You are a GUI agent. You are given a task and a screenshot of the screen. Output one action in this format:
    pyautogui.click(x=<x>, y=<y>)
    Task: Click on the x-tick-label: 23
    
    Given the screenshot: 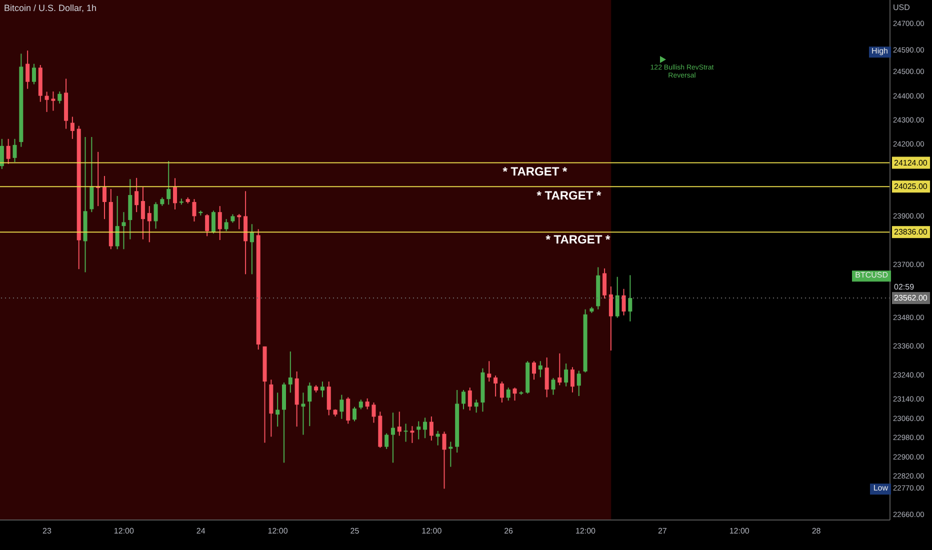 What is the action you would take?
    pyautogui.click(x=47, y=531)
    